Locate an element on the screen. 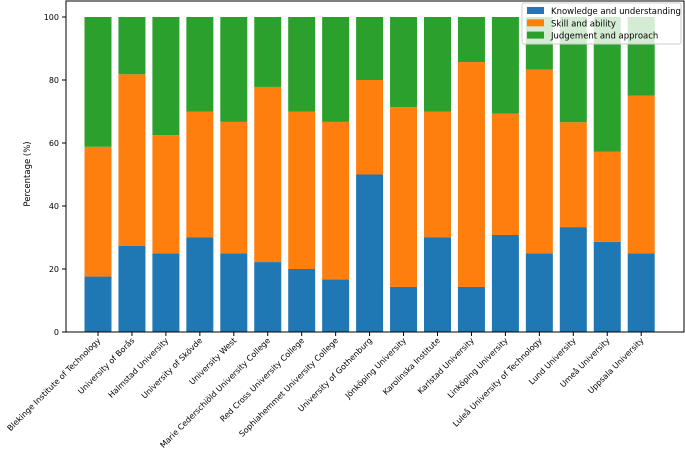 This screenshot has width=685, height=453. legend-label-2: Skill and ability is located at coordinates (583, 24).